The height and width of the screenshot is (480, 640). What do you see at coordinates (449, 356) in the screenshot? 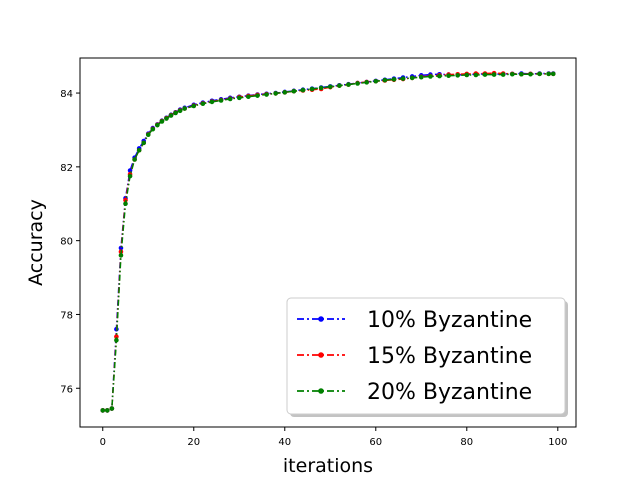
I see `legend-label: 15% Byzantine` at bounding box center [449, 356].